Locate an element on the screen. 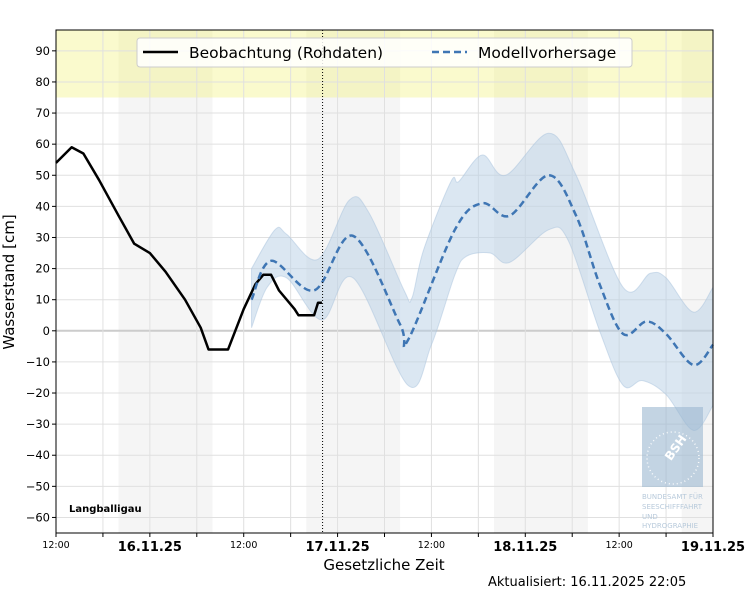  y-axis-label: Wasserstand [cm] is located at coordinates (9, 281).